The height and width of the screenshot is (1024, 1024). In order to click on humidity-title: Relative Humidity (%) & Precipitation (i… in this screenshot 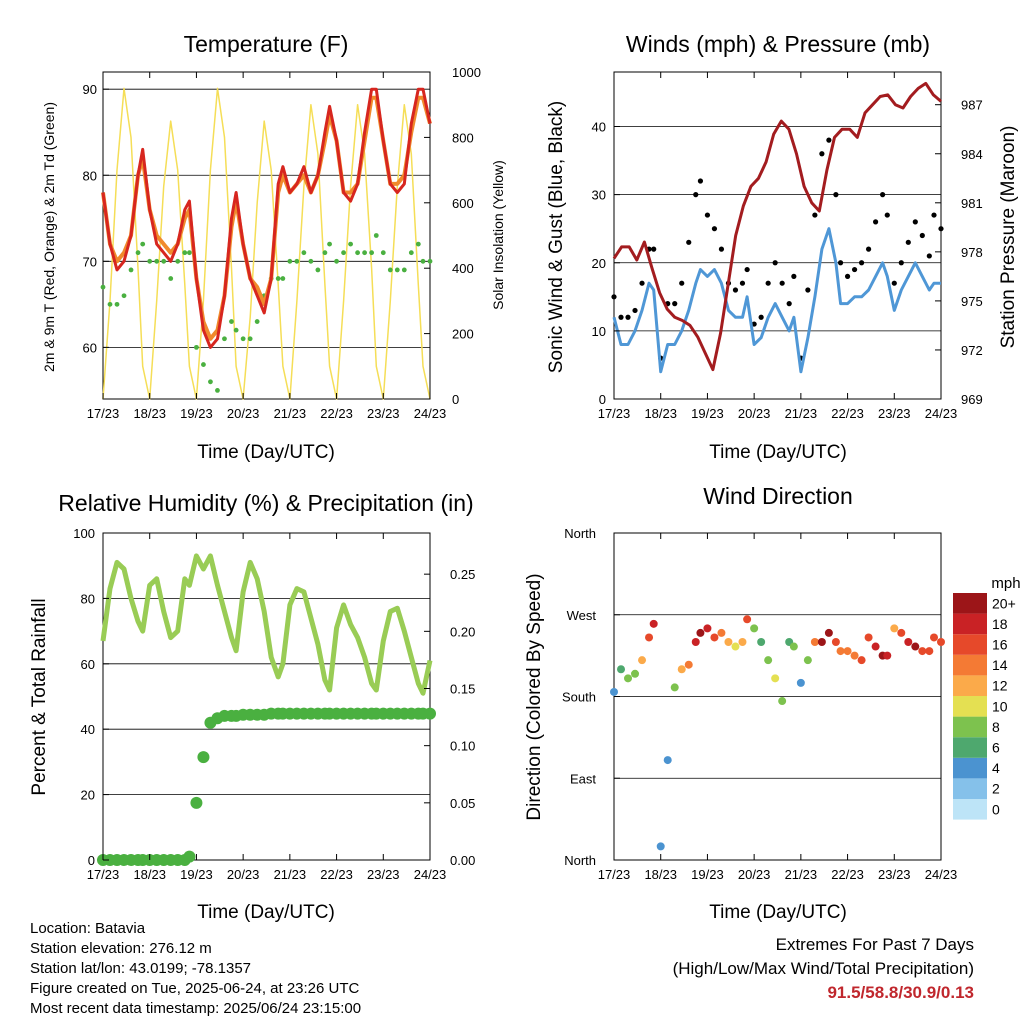, I will do `click(265, 503)`.